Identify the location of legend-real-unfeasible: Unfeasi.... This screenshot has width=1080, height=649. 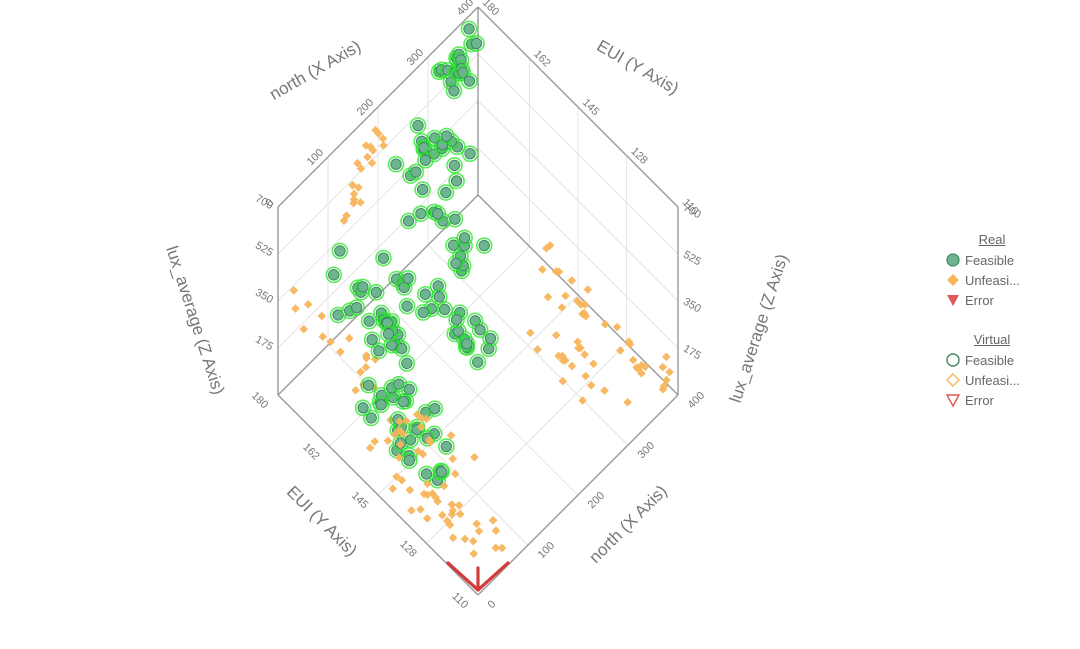
(999, 280).